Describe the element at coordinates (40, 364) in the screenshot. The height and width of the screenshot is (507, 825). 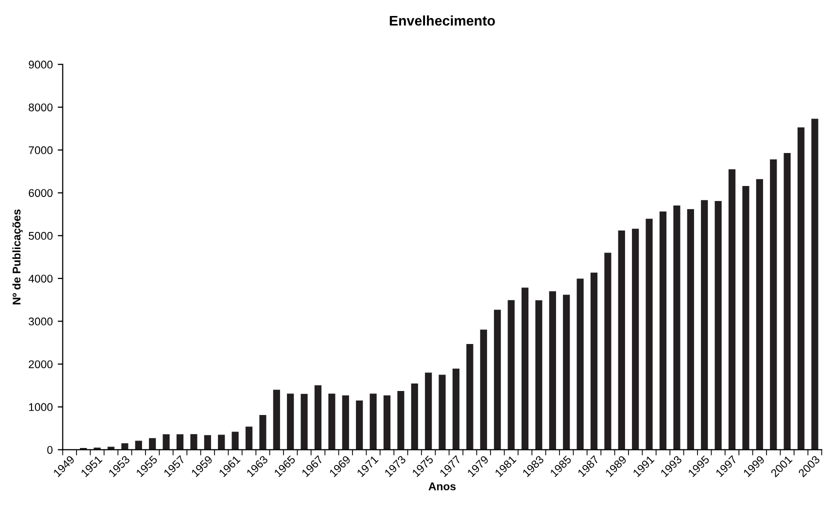
I see `y-tick-label: 2000` at that location.